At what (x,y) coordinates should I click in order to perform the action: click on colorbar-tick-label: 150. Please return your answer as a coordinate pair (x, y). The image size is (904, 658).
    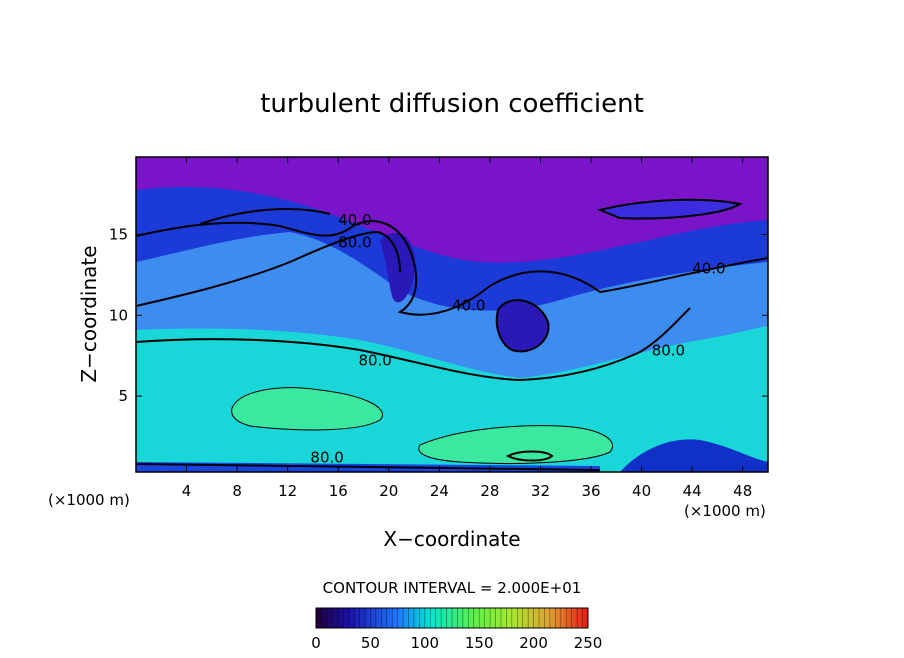
    Looking at the image, I should click on (479, 643).